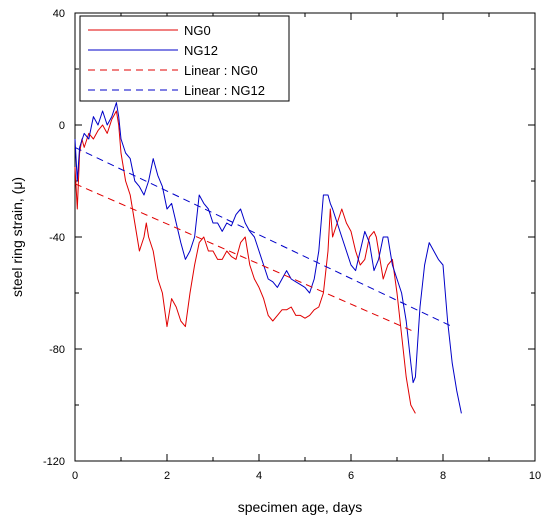 This screenshot has width=550, height=523. Describe the element at coordinates (221, 70) in the screenshot. I see `legend-label-linear-ng0: Linear : NG0` at that location.